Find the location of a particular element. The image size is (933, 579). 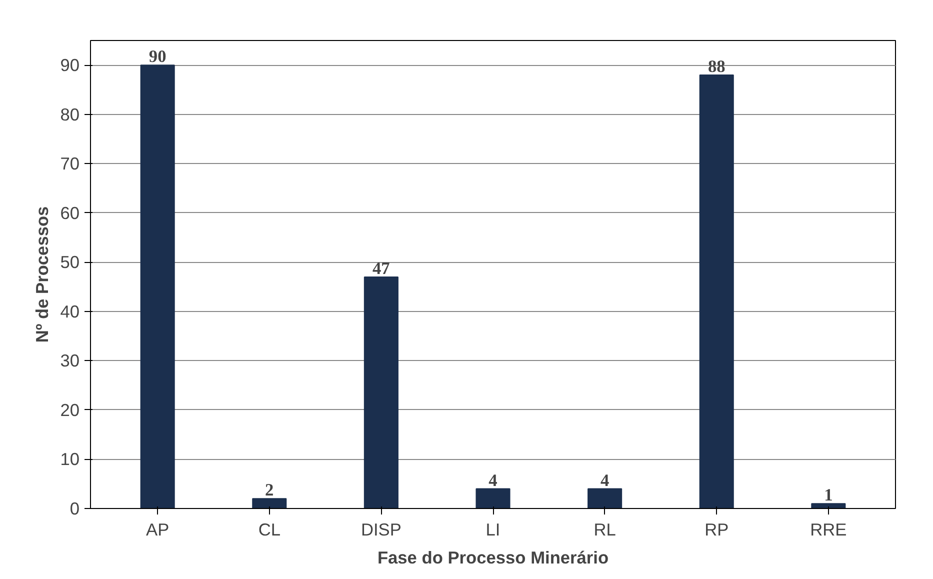

data-label: 1 is located at coordinates (828, 495).